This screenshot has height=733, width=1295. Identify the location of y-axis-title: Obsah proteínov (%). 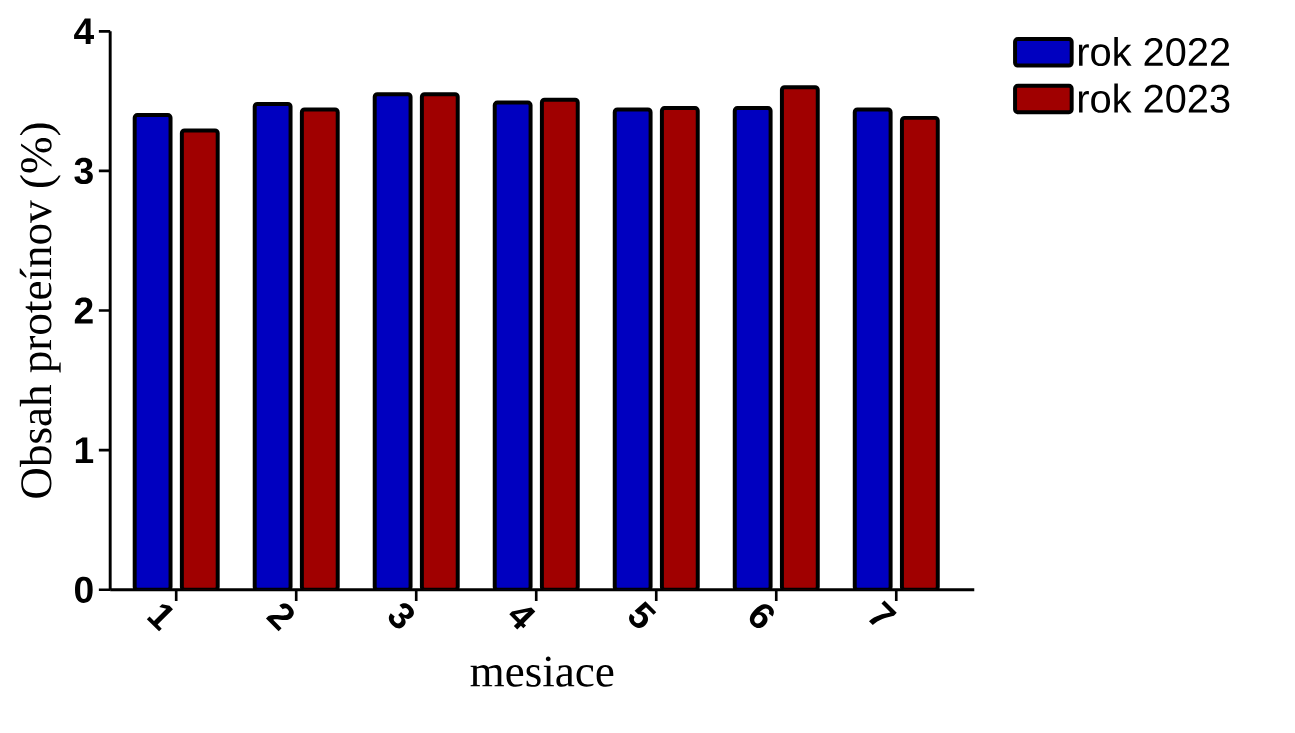
(40, 310).